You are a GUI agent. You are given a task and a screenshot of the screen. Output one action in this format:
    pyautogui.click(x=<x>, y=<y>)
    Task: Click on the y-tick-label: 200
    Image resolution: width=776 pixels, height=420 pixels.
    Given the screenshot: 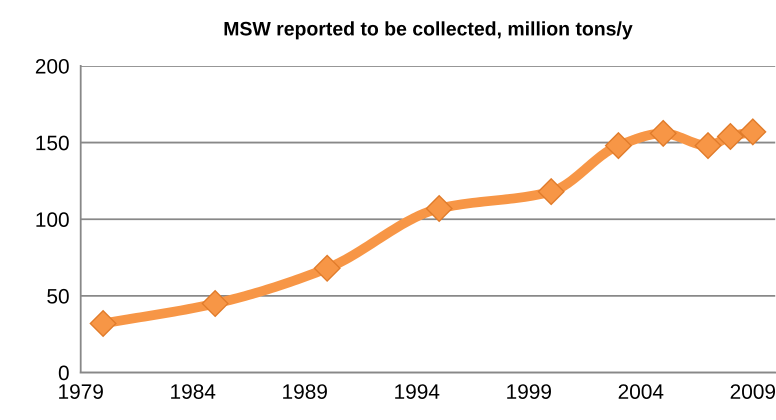 What is the action you would take?
    pyautogui.click(x=52, y=66)
    